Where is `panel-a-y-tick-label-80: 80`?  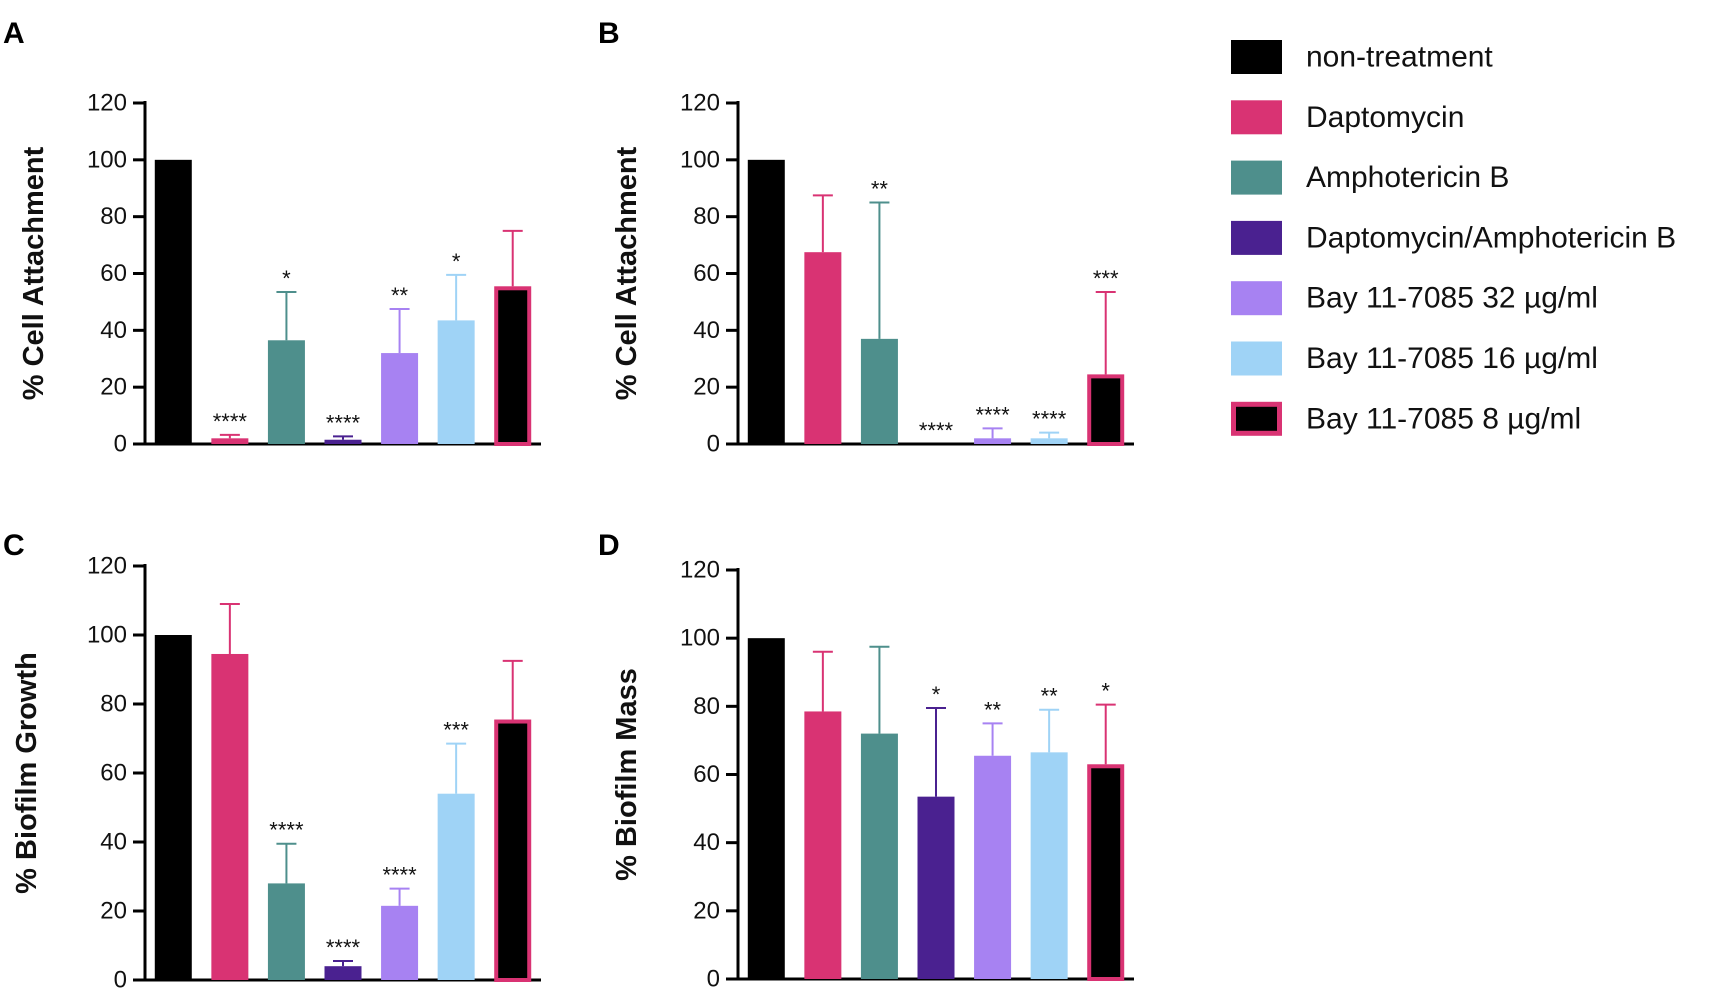 panel-a-y-tick-label-80: 80 is located at coordinates (113, 216).